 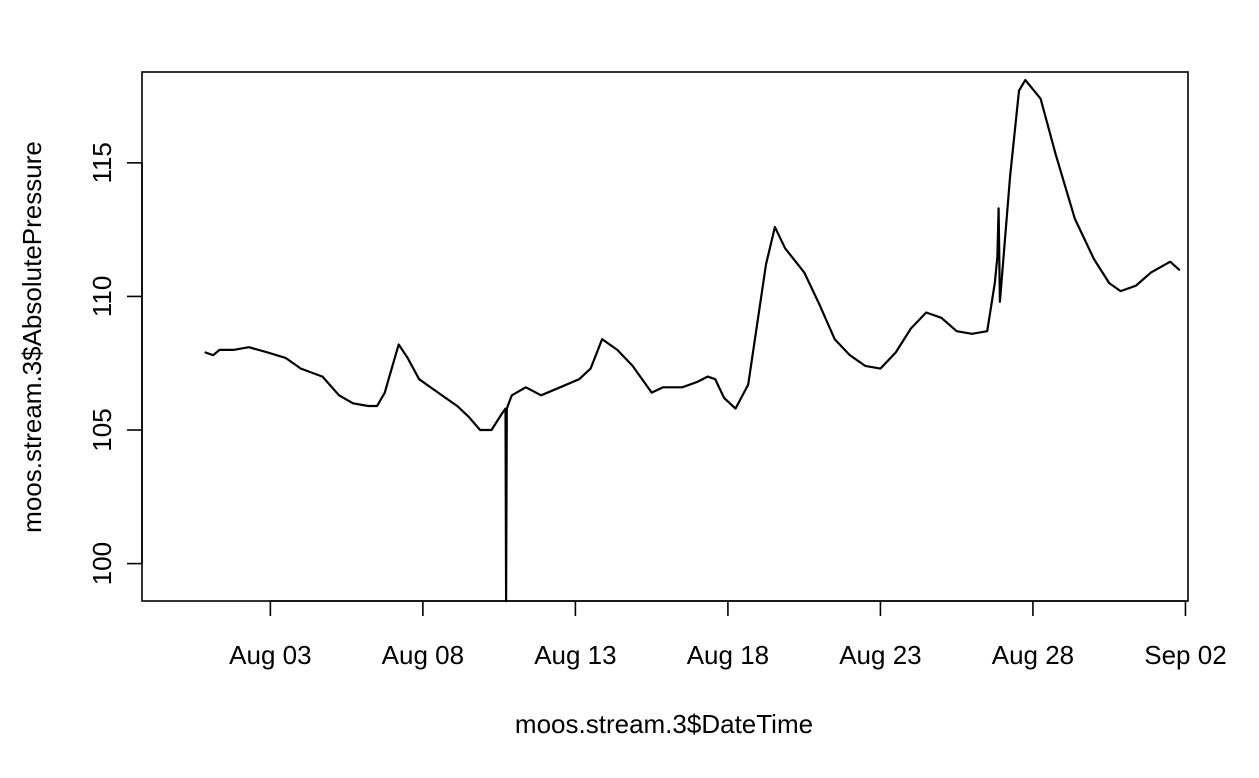 I want to click on x-tick-label: Sep 02, so click(x=1185, y=655).